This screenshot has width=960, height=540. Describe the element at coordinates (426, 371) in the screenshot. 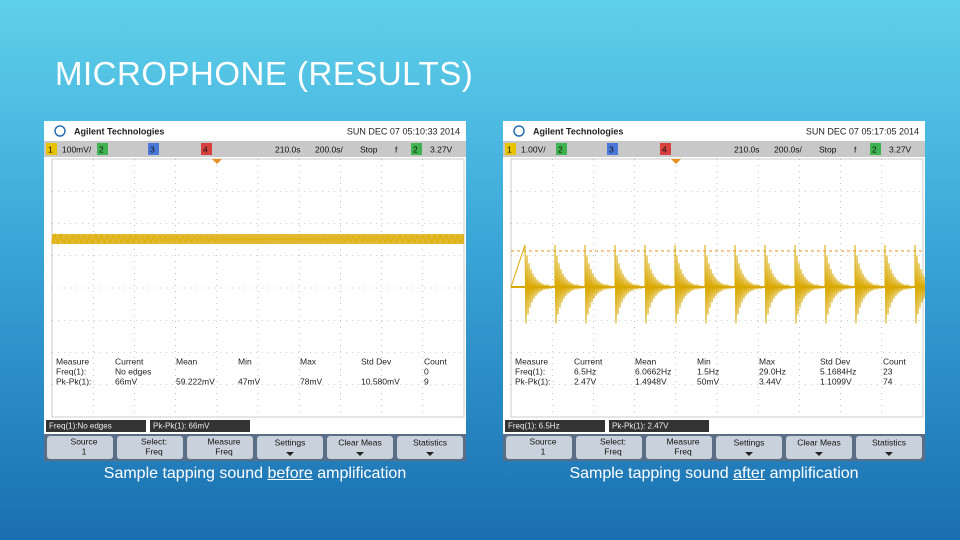

I see `table-cell: 0` at that location.